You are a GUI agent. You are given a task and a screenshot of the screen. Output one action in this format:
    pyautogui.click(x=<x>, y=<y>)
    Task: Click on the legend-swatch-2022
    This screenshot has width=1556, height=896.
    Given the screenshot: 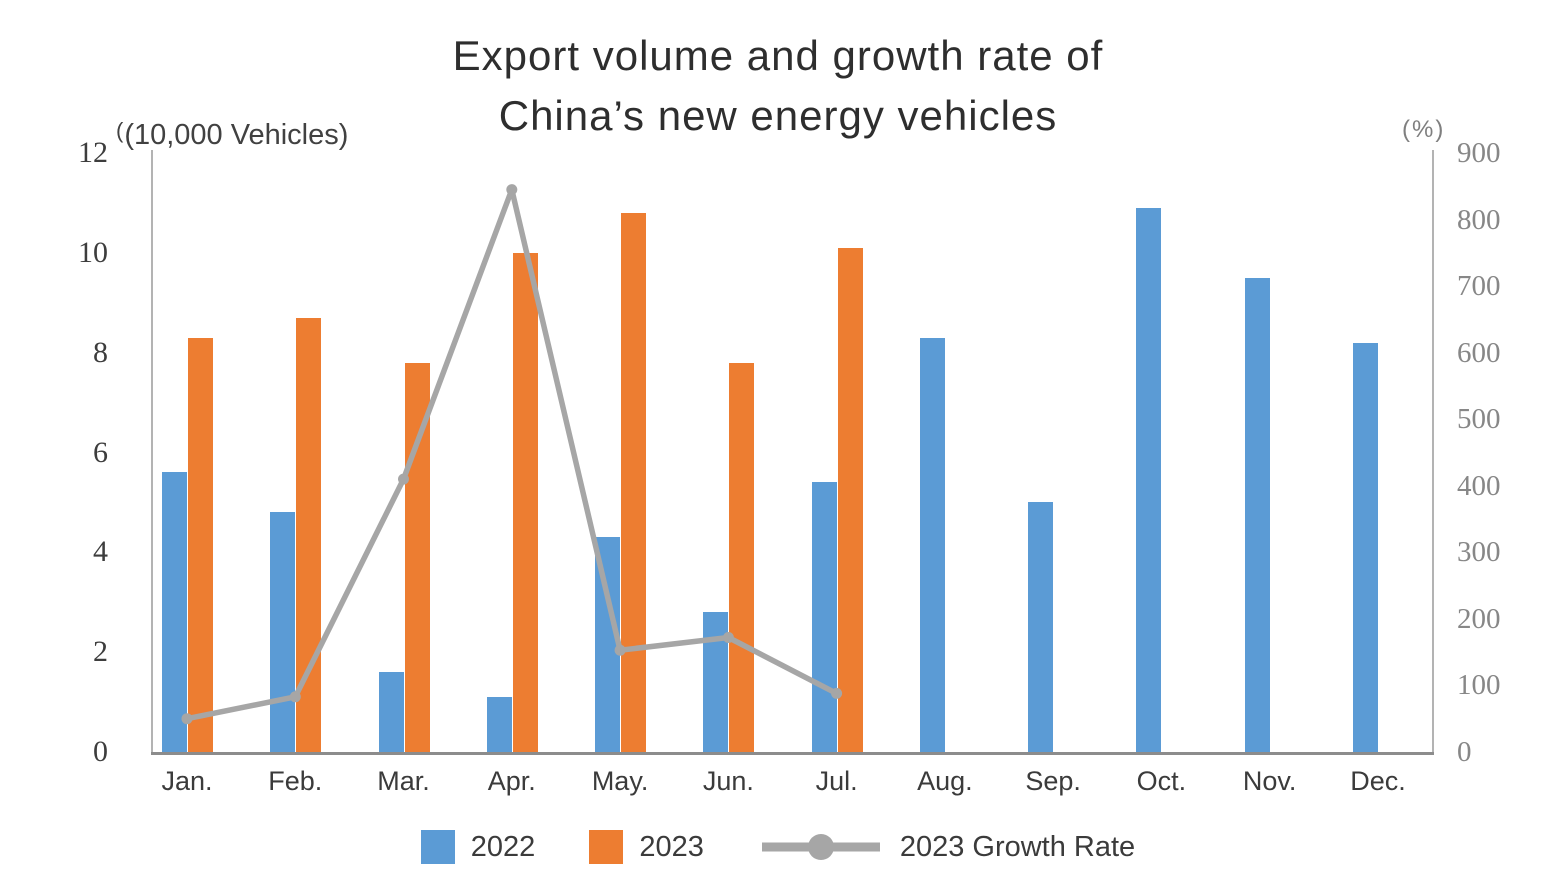 What is the action you would take?
    pyautogui.click(x=437, y=847)
    